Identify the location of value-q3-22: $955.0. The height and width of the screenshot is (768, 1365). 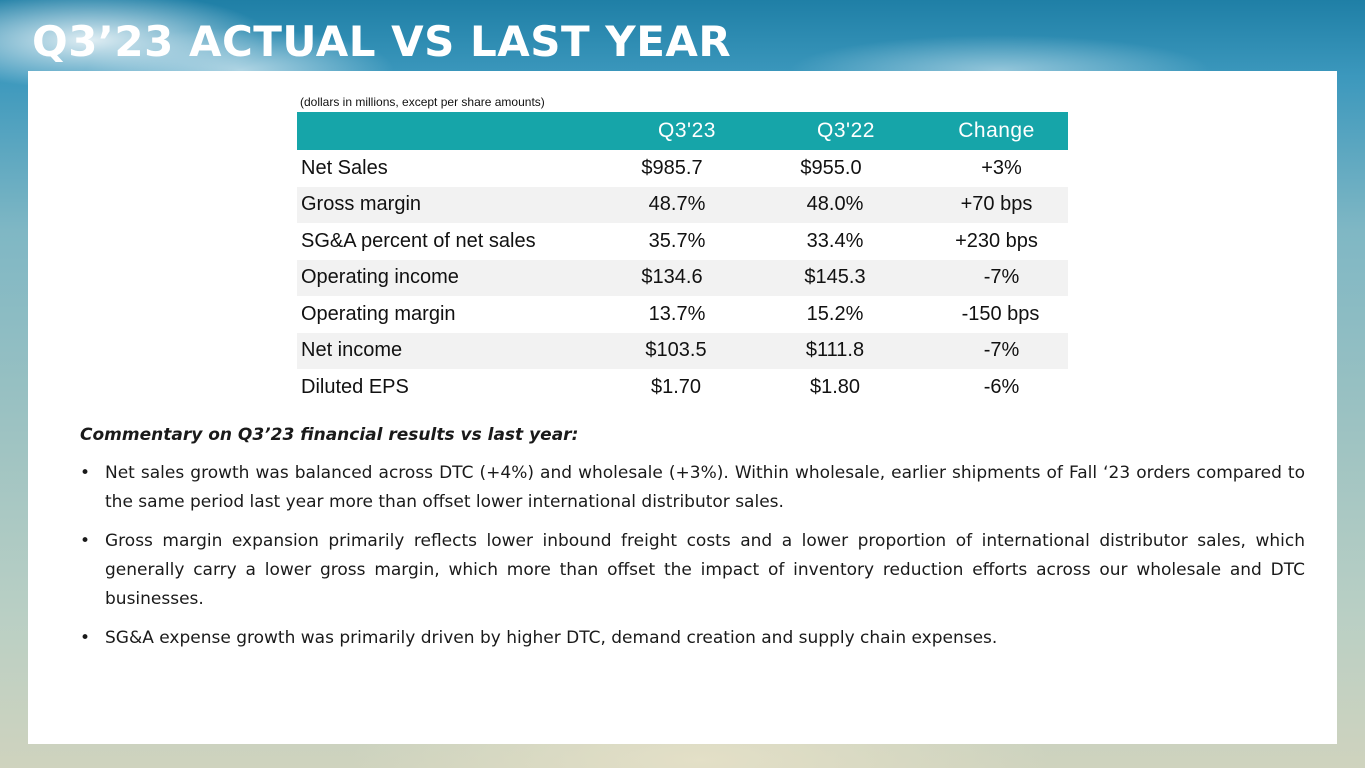
(831, 167).